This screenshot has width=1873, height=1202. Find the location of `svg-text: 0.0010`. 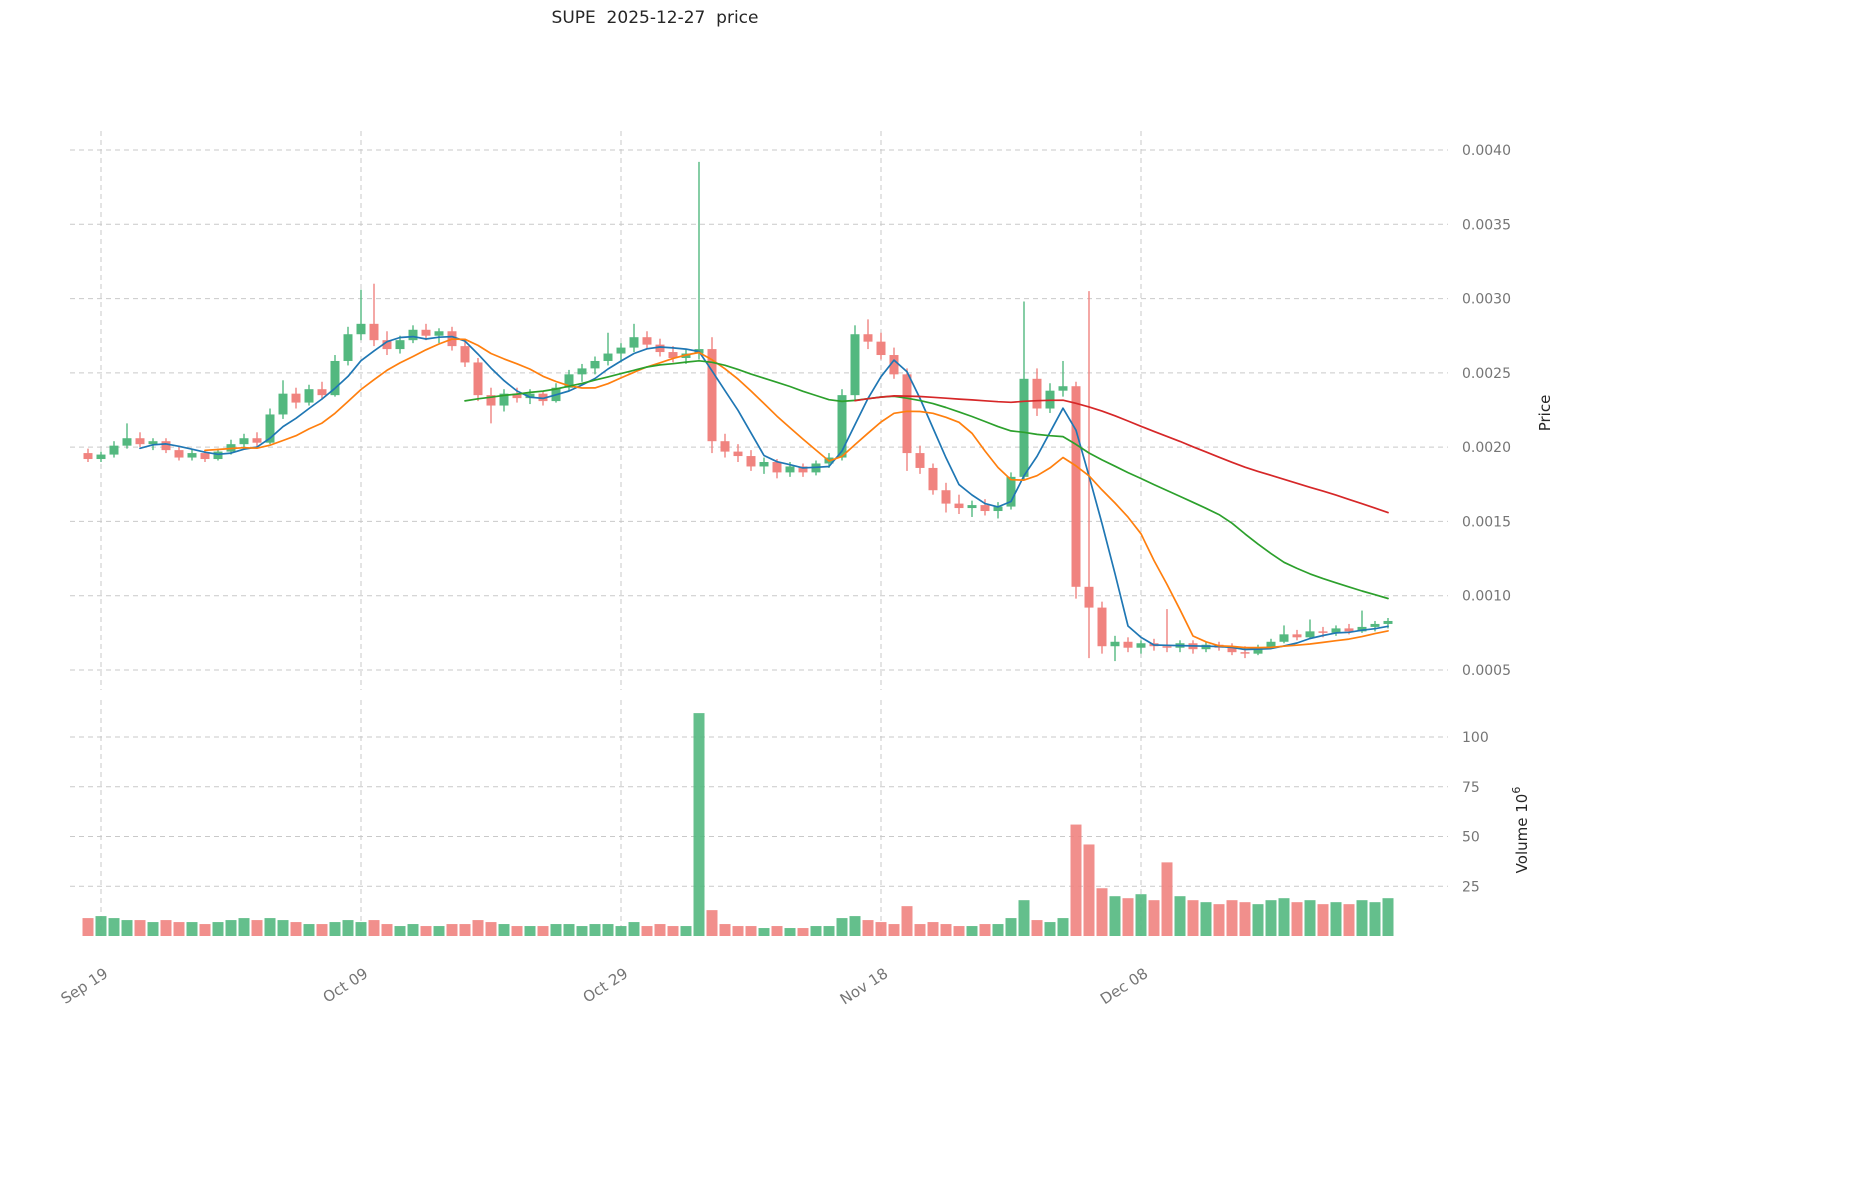

svg-text: 0.0010 is located at coordinates (1486, 597).